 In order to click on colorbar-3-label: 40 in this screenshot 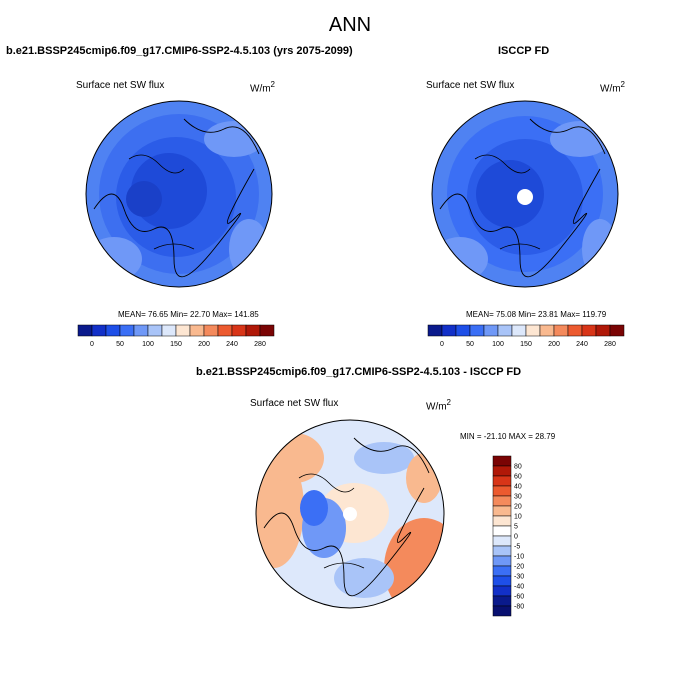, I will do `click(518, 487)`.